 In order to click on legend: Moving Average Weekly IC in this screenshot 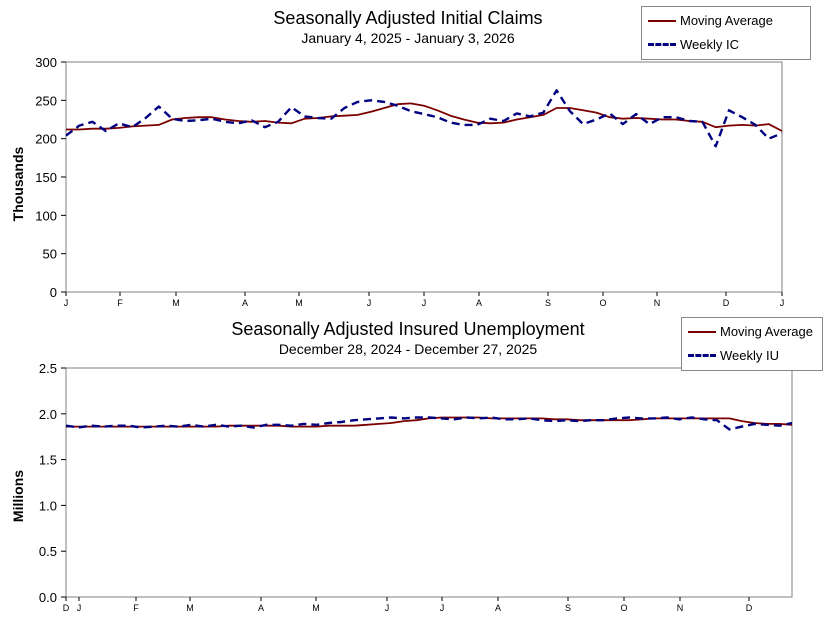, I will do `click(726, 33)`.